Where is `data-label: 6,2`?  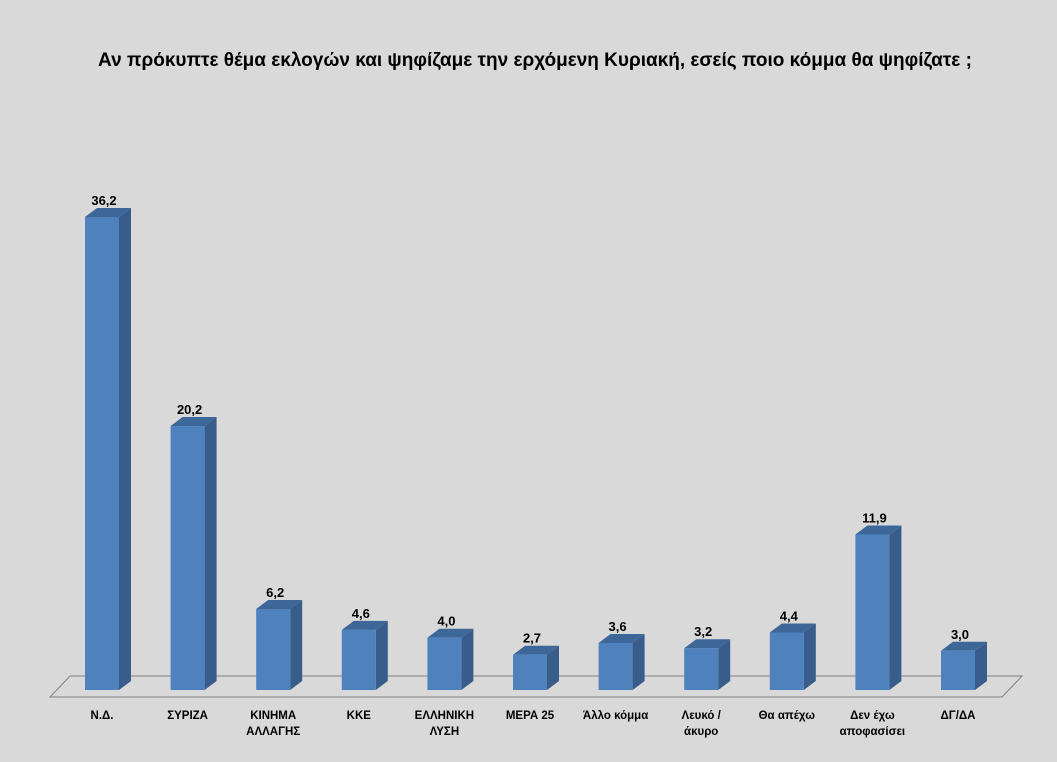 data-label: 6,2 is located at coordinates (275, 592).